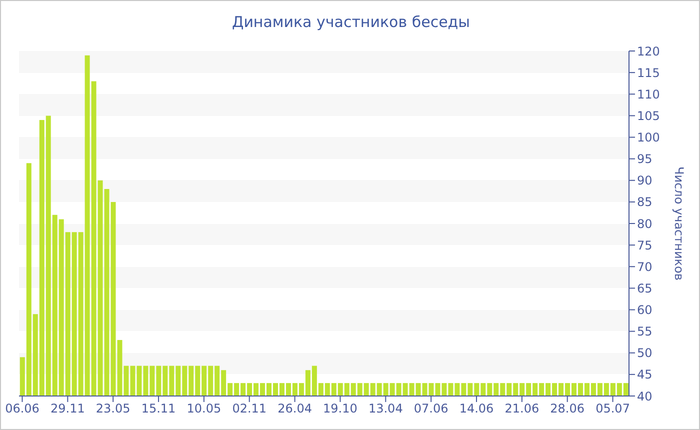  What do you see at coordinates (644, 202) in the screenshot?
I see `y-tick-label: 85` at bounding box center [644, 202].